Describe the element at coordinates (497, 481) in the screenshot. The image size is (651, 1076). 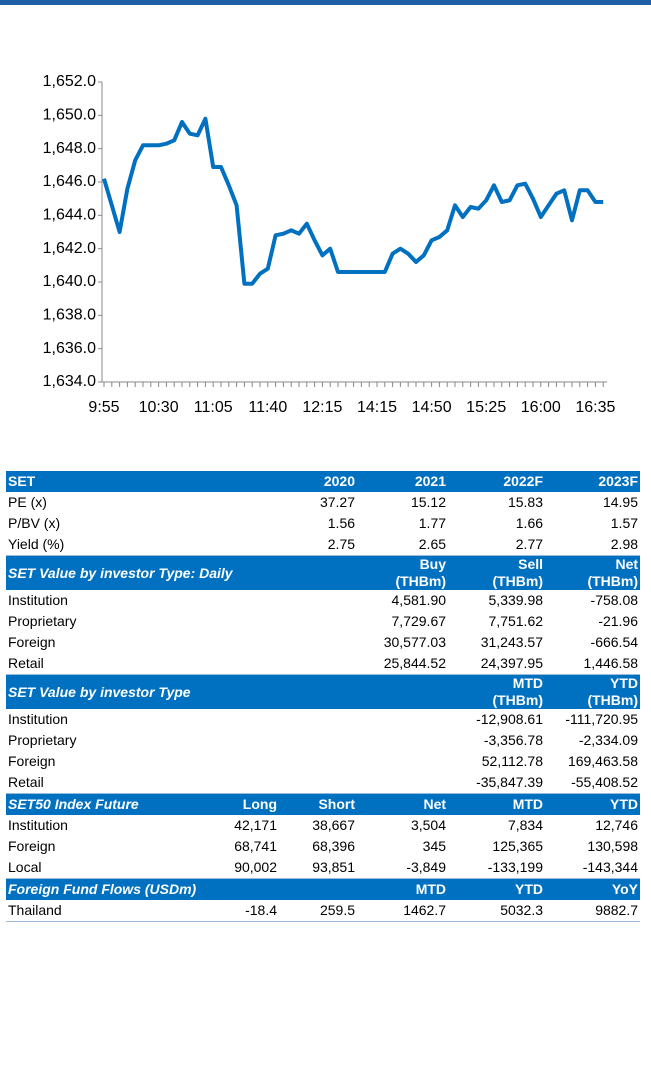
I see `column-header: 2022F` at that location.